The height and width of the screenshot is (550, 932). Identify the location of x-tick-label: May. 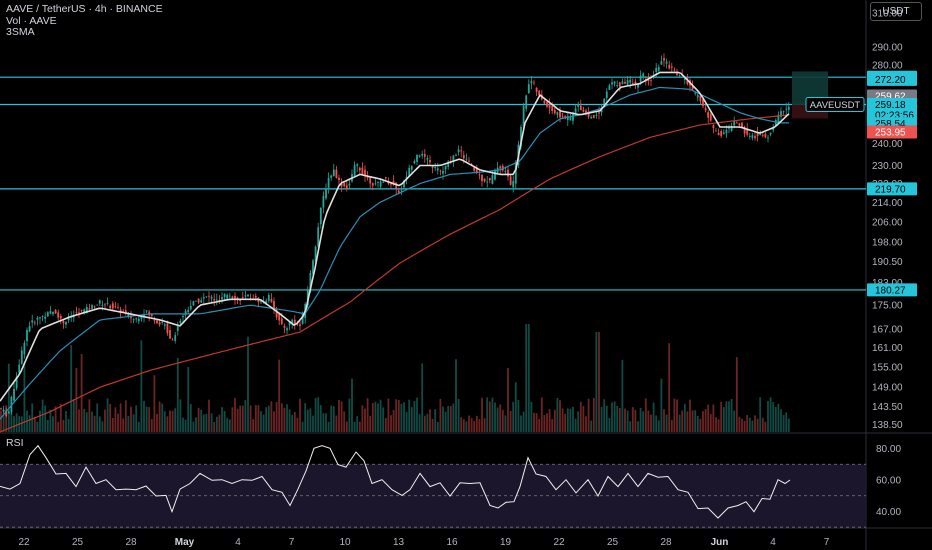
(185, 542).